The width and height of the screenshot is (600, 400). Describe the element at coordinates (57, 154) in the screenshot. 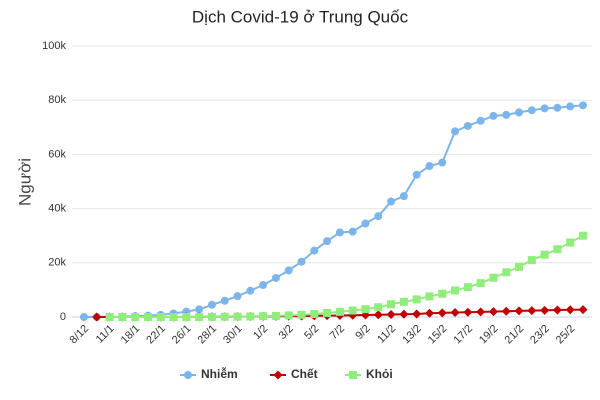

I see `y-tick-label: 60k` at that location.